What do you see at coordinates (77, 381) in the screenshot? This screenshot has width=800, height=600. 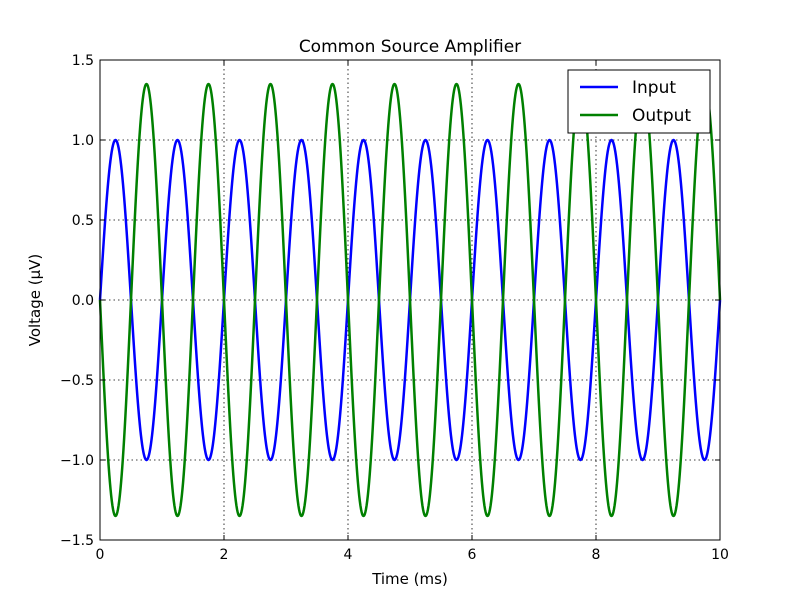 I see `y-tick-label: −0.5` at bounding box center [77, 381].